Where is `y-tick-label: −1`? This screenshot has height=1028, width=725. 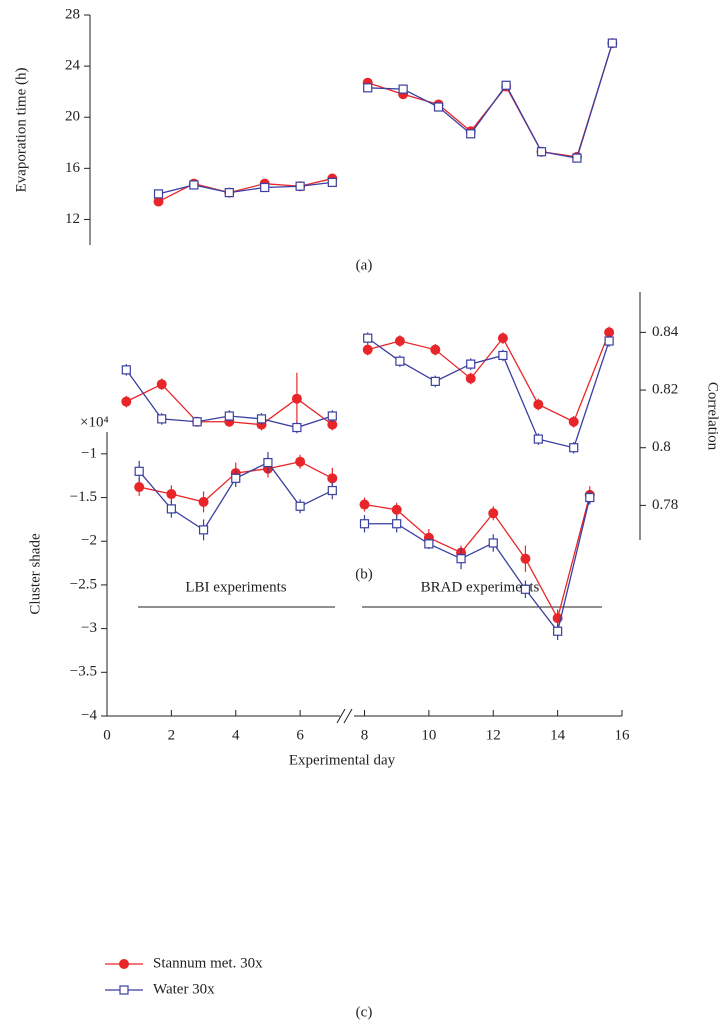
y-tick-label: −1 is located at coordinates (89, 453).